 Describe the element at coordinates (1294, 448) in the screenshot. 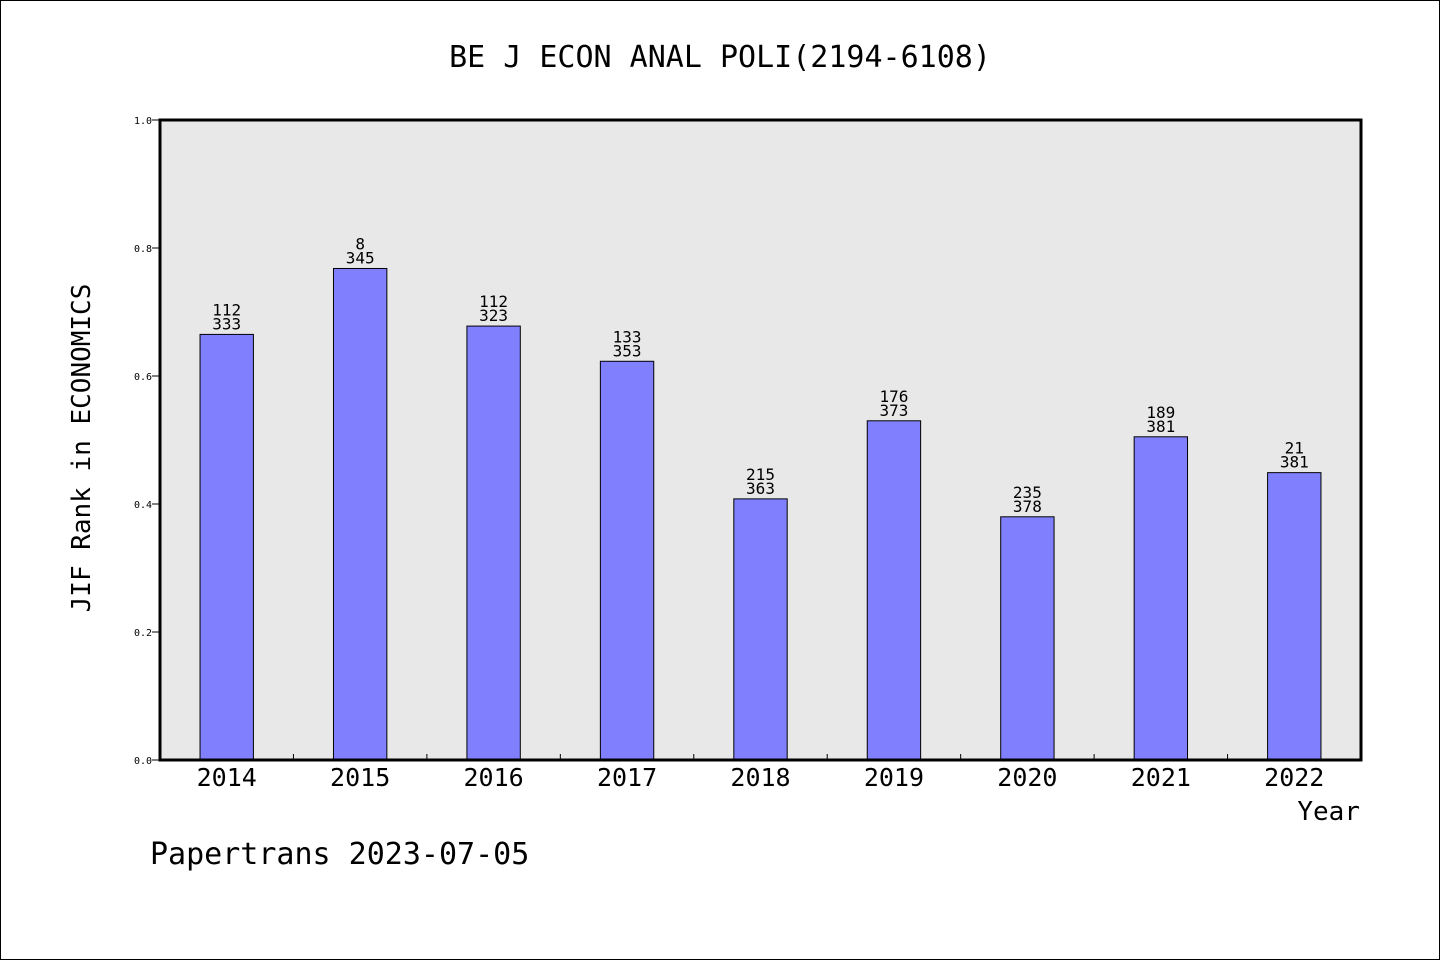

I see `rank-label: 21` at that location.